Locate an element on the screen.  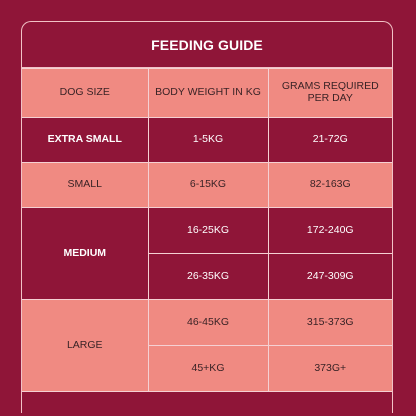
grams-cell: 373G+ is located at coordinates (329, 368).